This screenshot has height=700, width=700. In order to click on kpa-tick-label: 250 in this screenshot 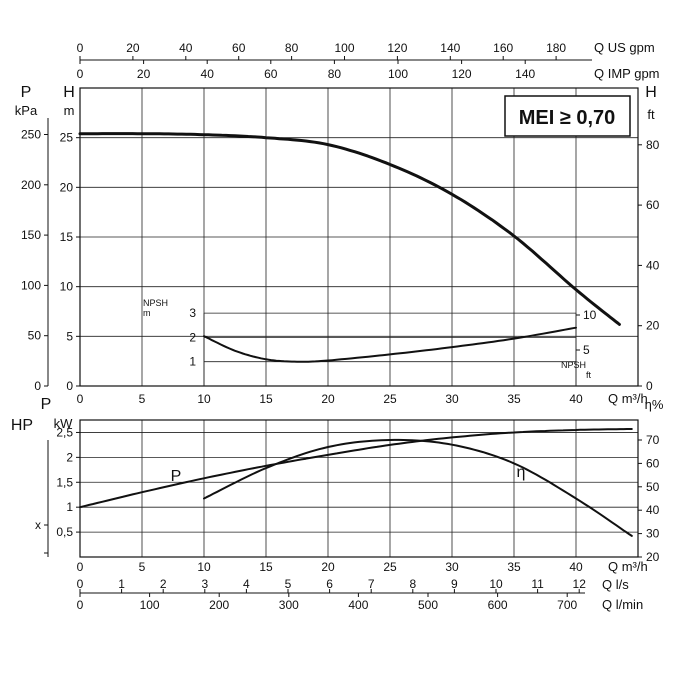, I will do `click(31, 135)`.